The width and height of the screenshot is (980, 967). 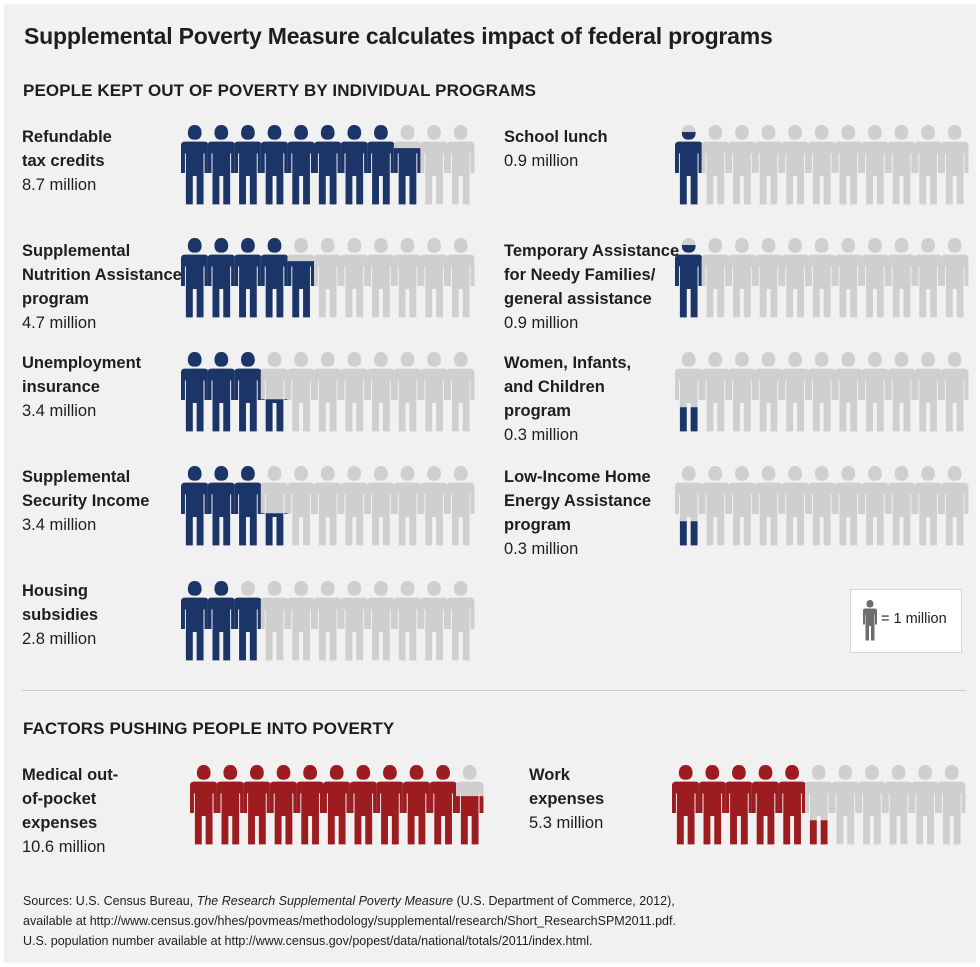 I want to click on section-heading-pushing: FACTORS PUSHING PEOPLE INTO POVERTY, so click(x=209, y=728).